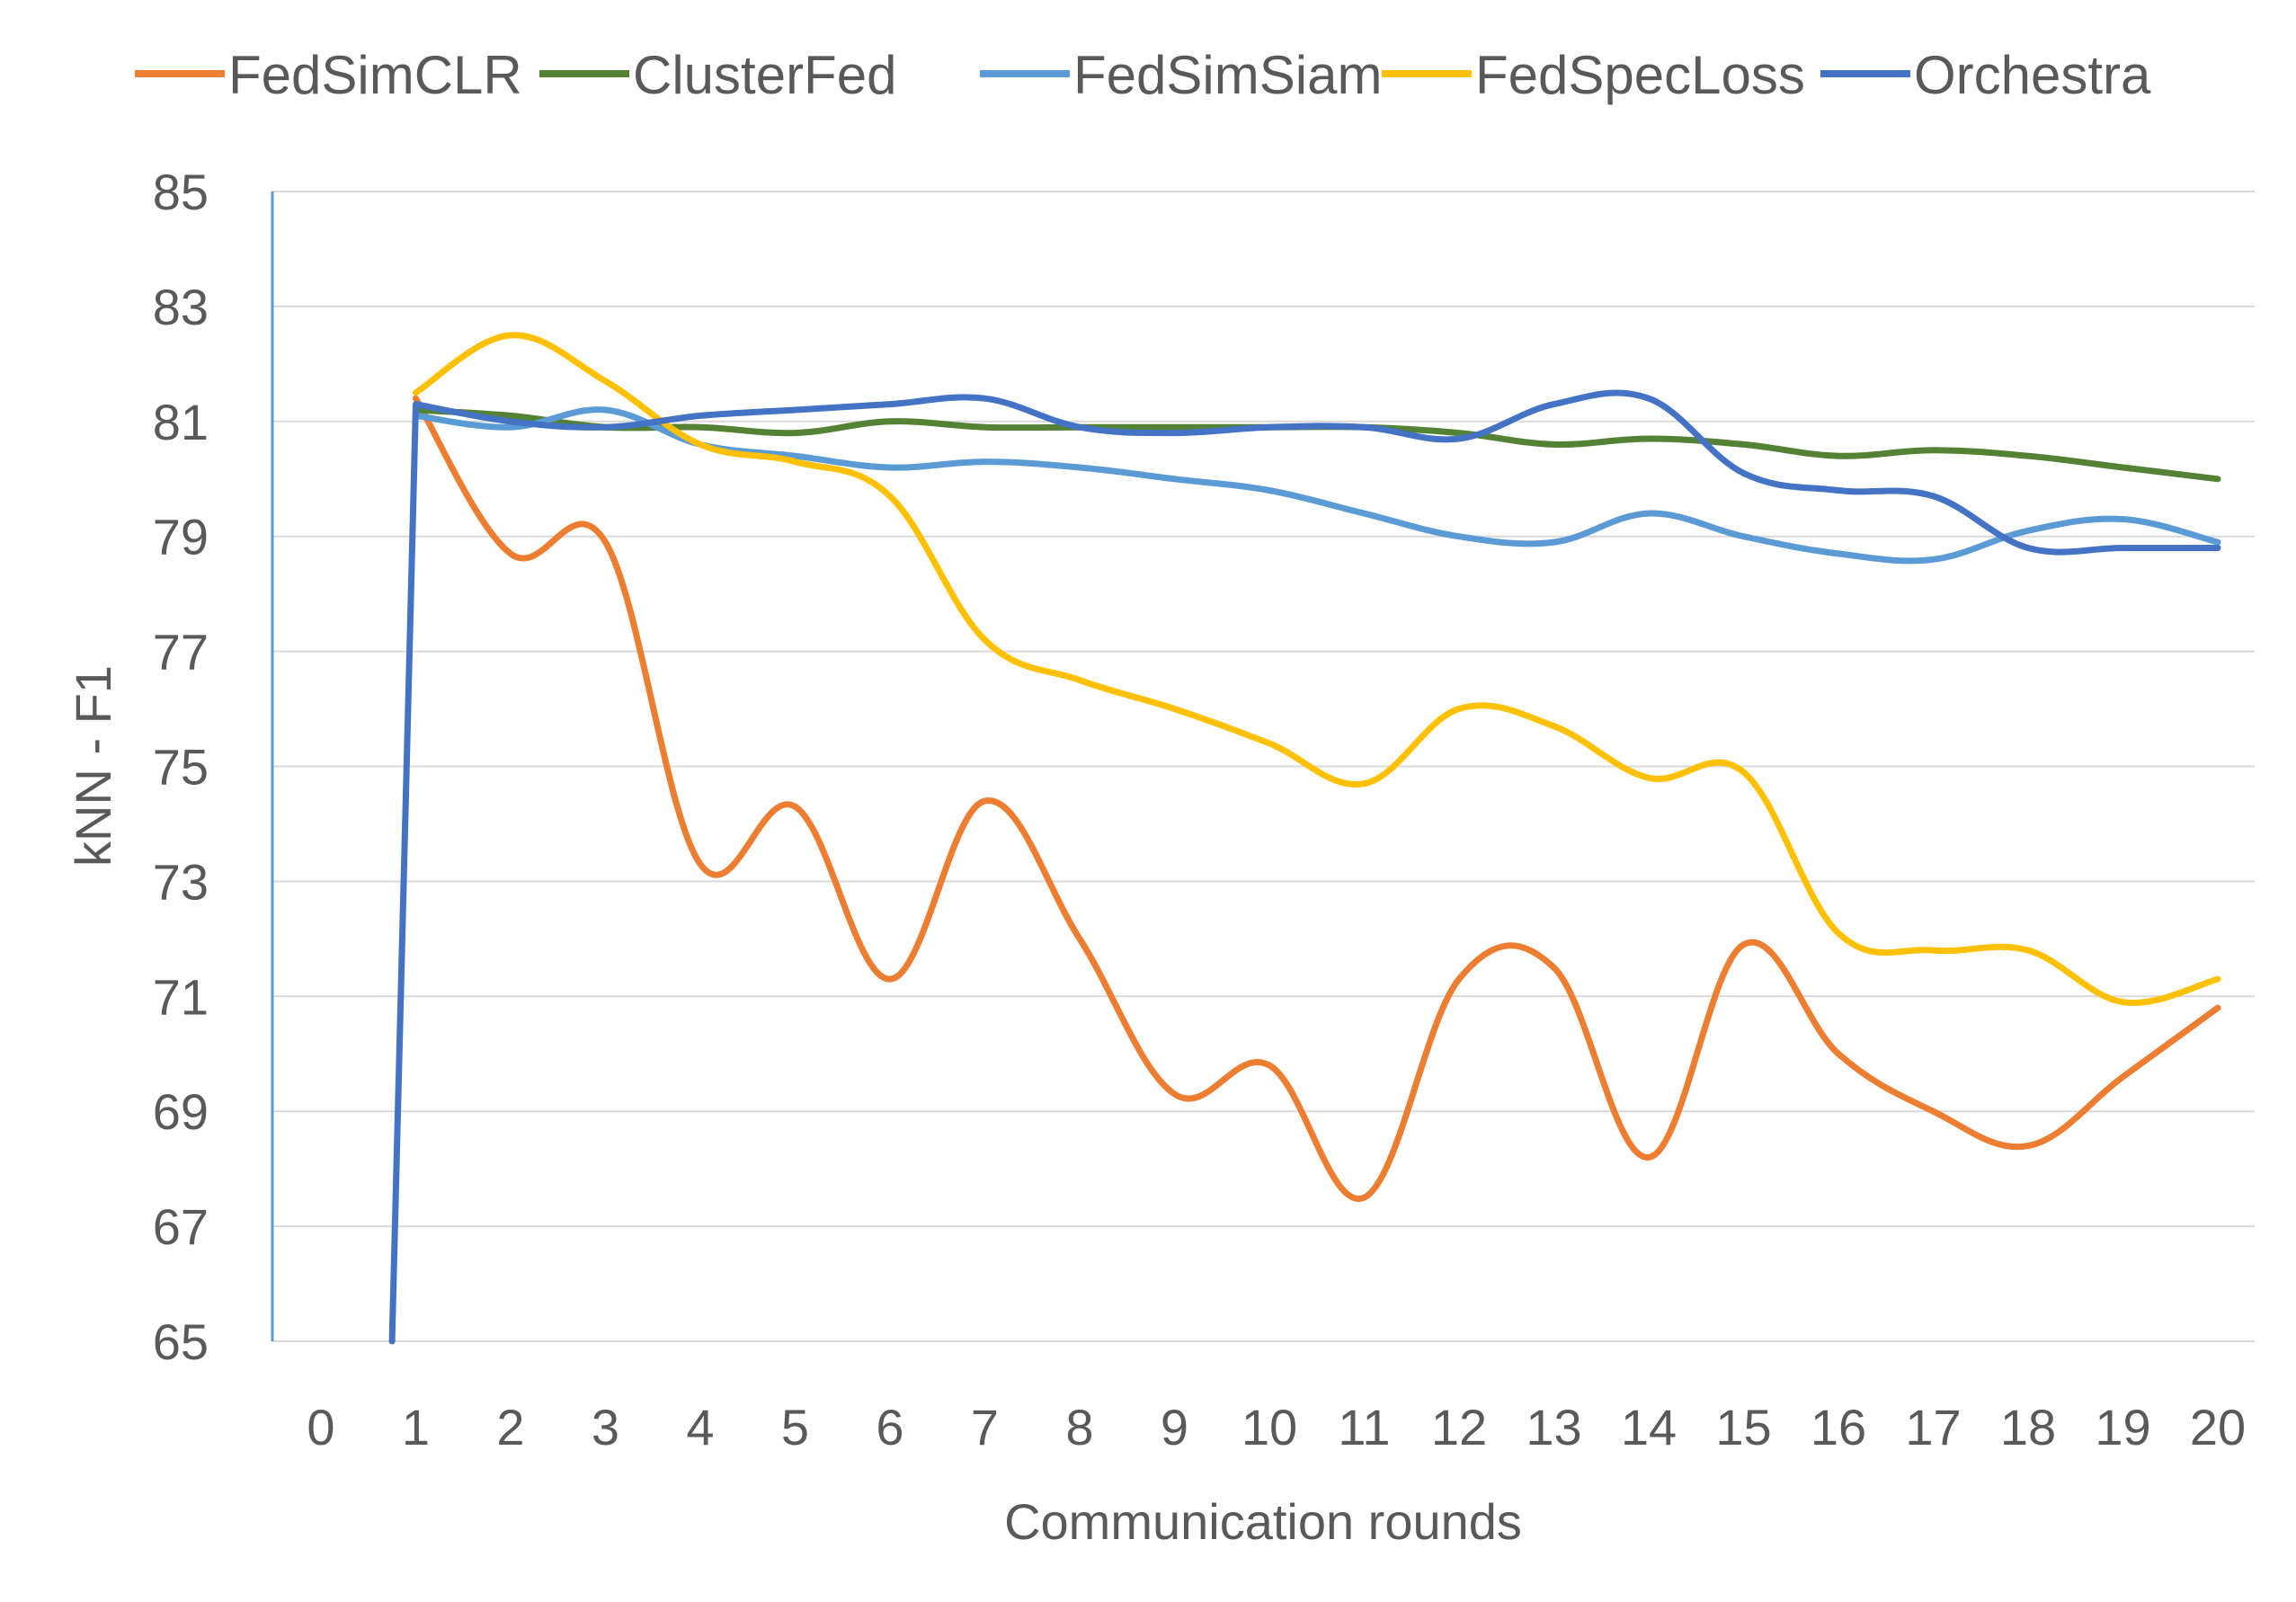 Image resolution: width=2296 pixels, height=1602 pixels. I want to click on y-tick-label: 85, so click(181, 192).